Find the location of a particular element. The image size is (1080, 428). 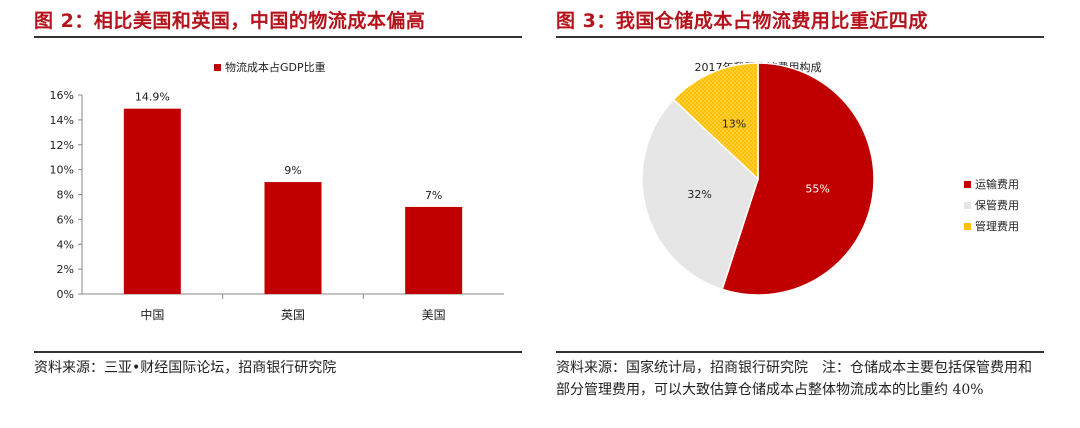

pie-data-label: 55% is located at coordinates (817, 188).